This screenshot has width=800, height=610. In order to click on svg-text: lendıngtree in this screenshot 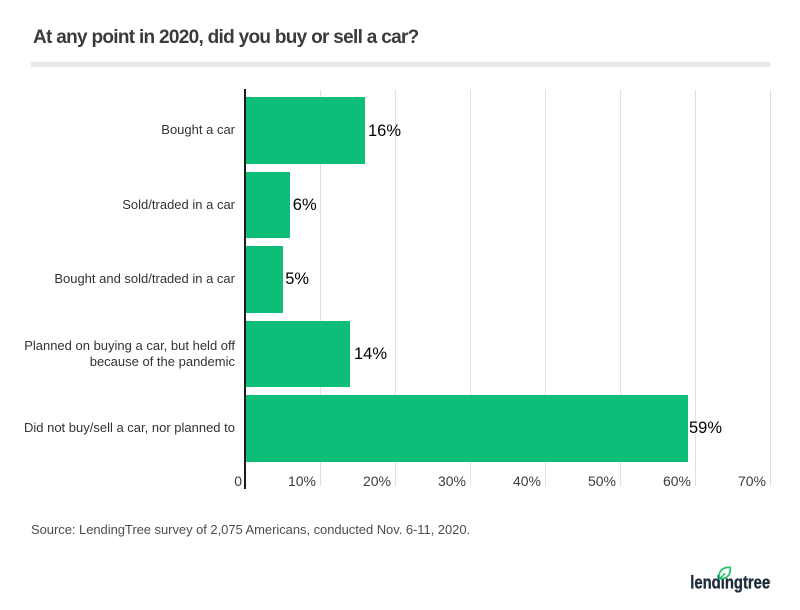, I will do `click(730, 583)`.